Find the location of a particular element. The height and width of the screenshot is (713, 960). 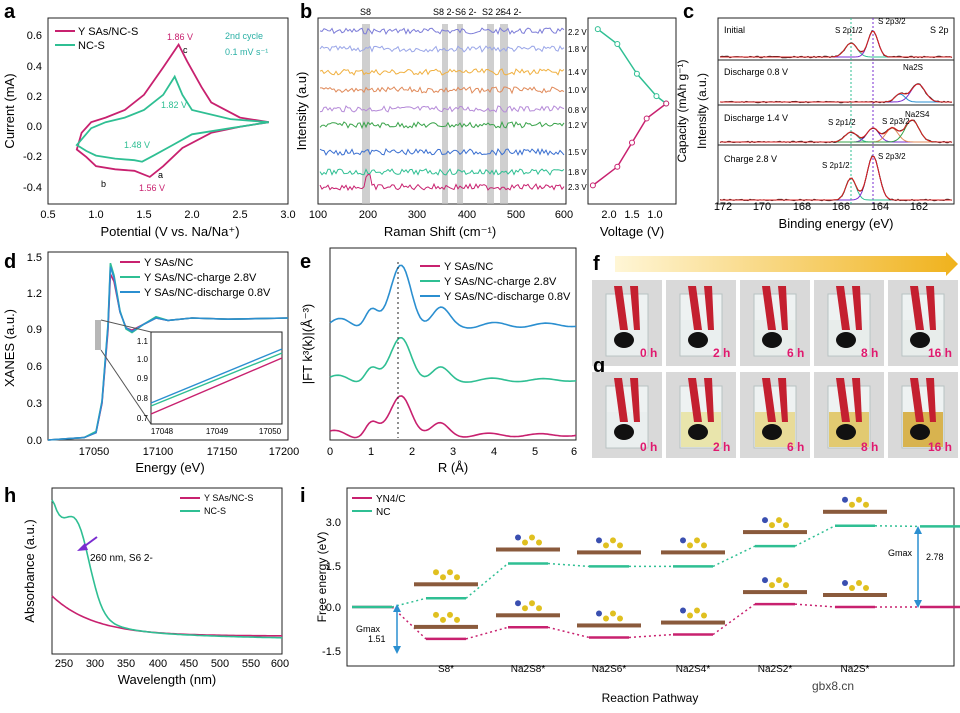

b-xtick: 500 is located at coordinates (516, 215).